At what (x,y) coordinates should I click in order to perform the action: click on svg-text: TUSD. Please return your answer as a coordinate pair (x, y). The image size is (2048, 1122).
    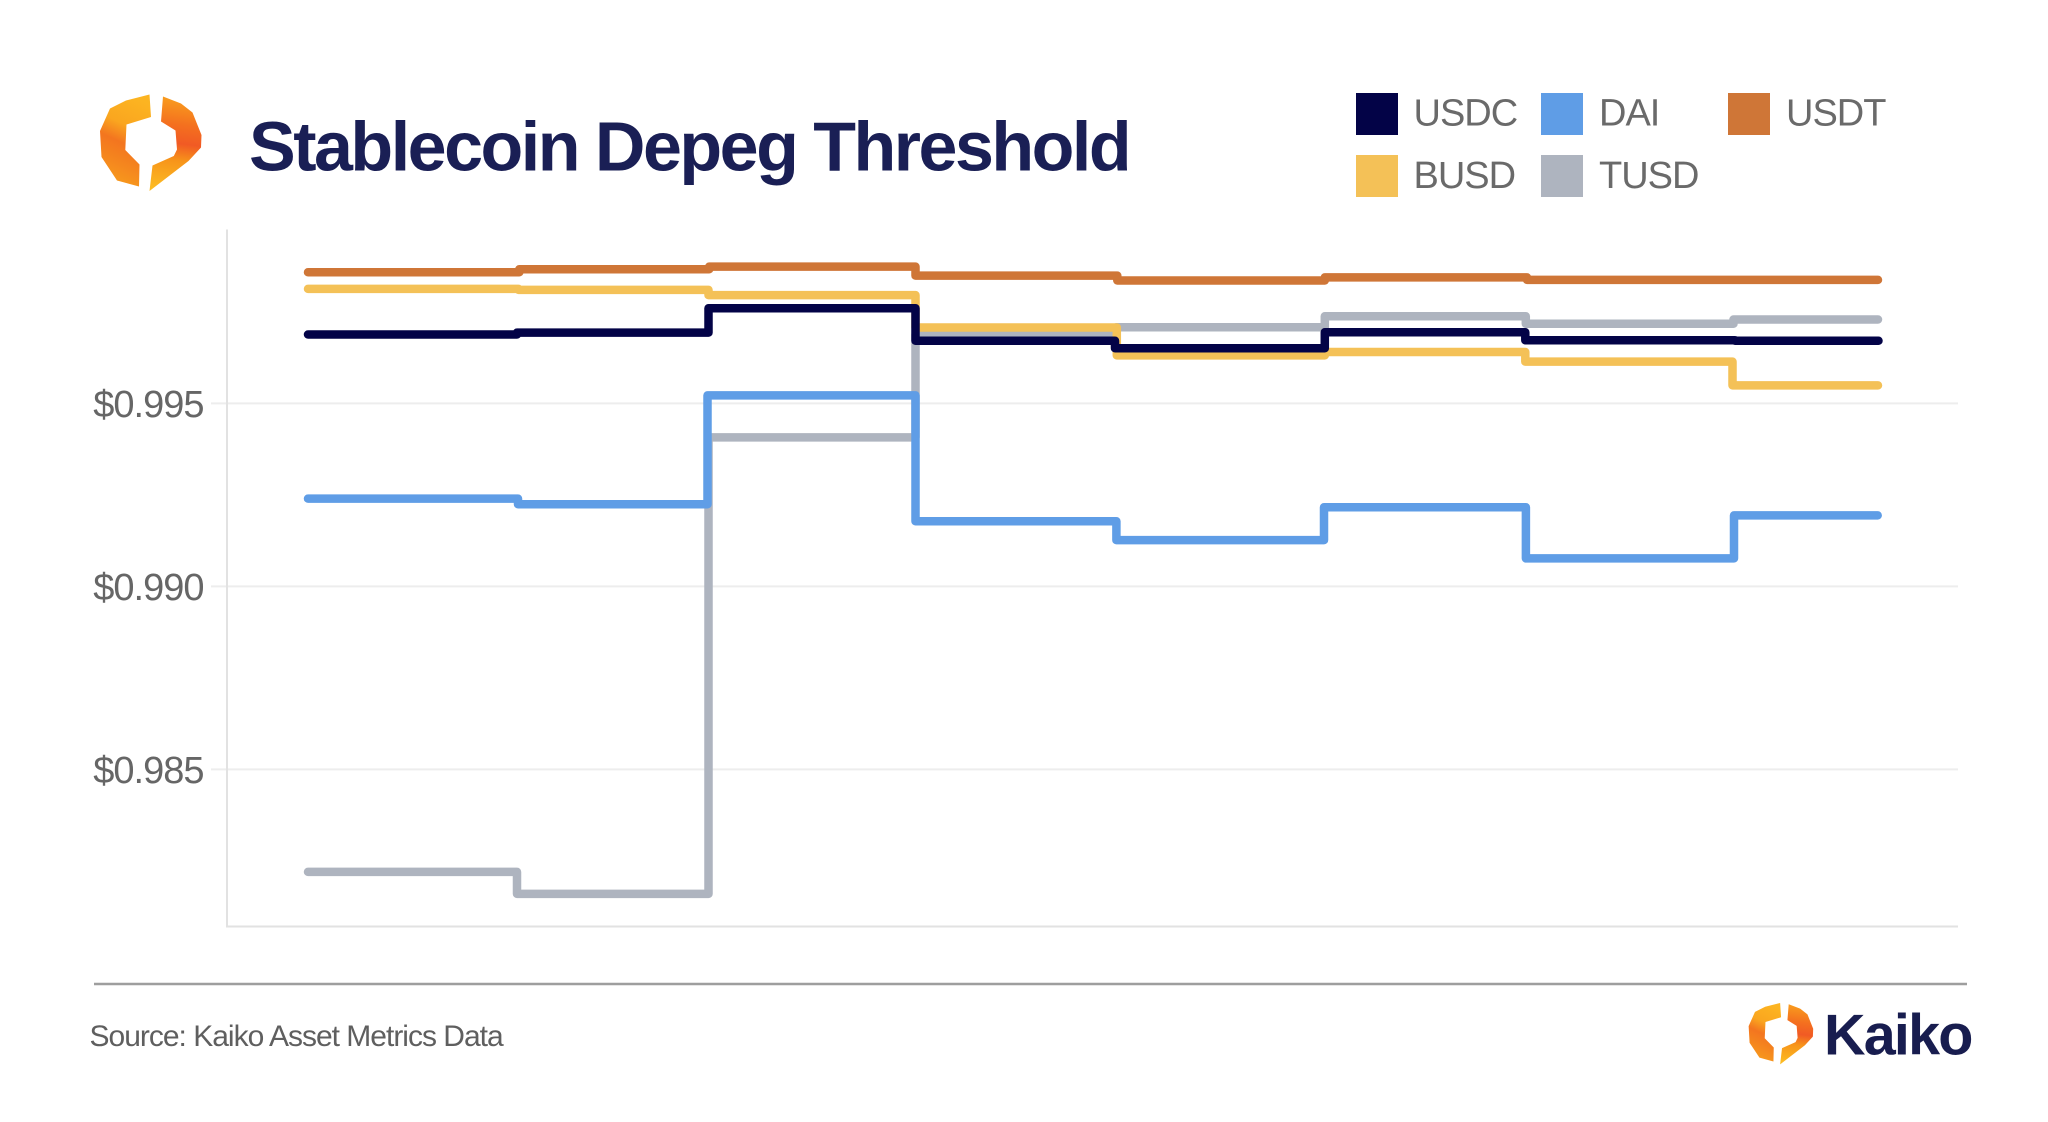
    Looking at the image, I should click on (1648, 176).